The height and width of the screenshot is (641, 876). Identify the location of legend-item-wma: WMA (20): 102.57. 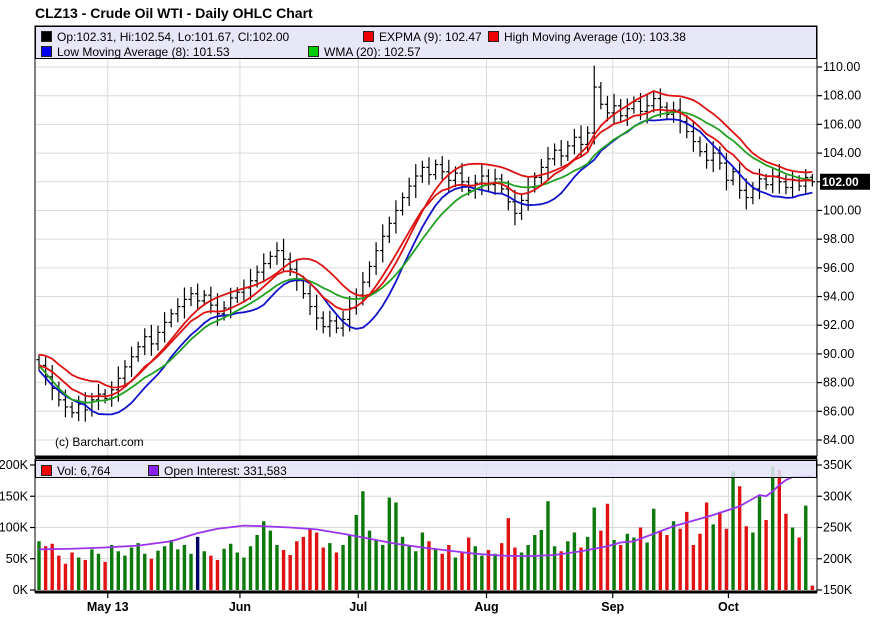
(364, 51).